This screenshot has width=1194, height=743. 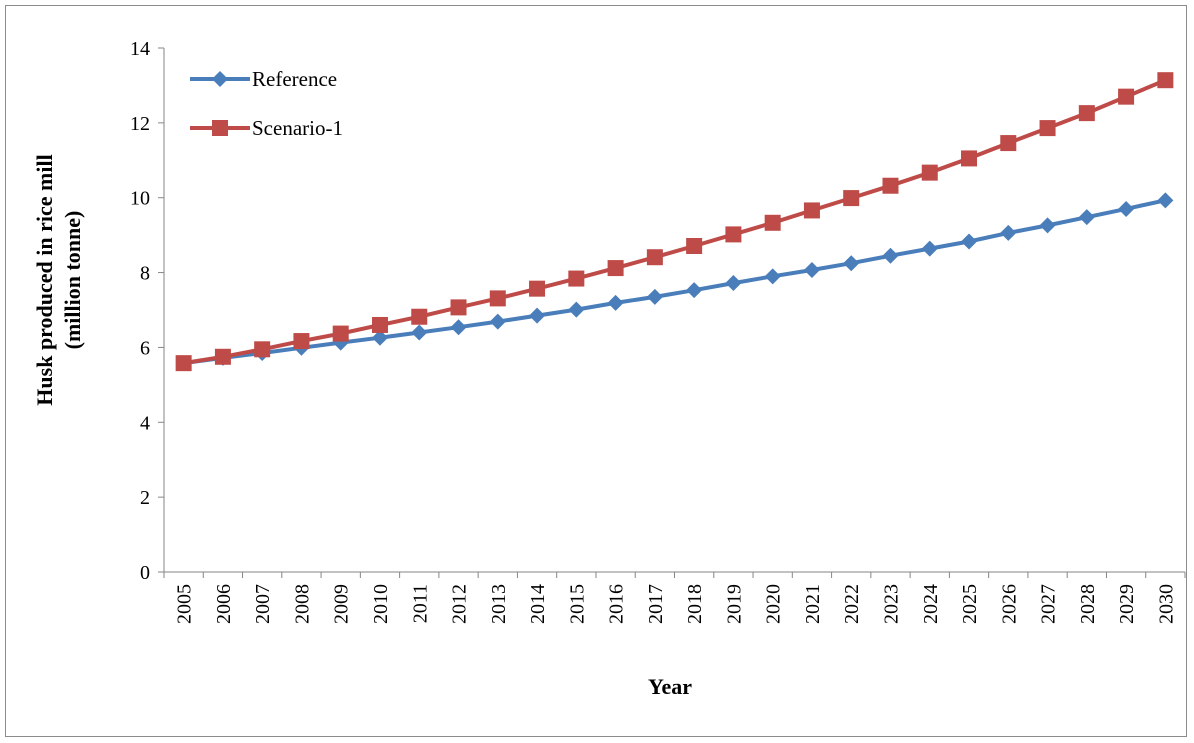 What do you see at coordinates (44, 279) in the screenshot?
I see `y-axis-title-line1: Husk produced in rice mill` at bounding box center [44, 279].